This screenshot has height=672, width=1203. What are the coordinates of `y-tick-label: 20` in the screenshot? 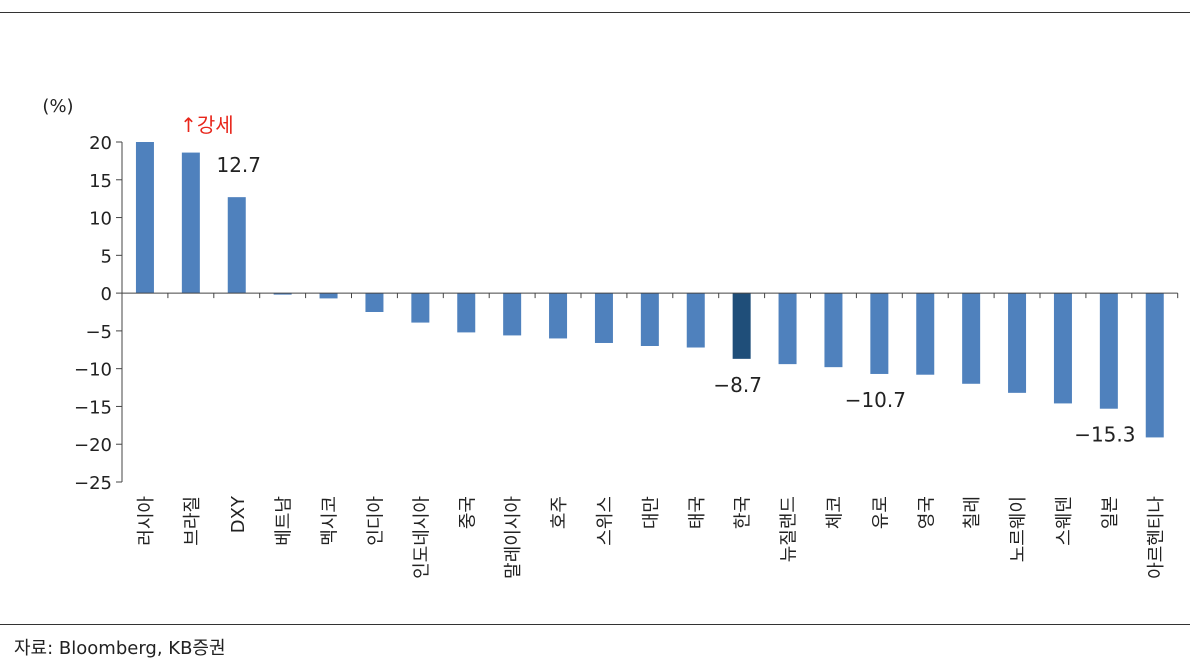 It's located at (100, 143).